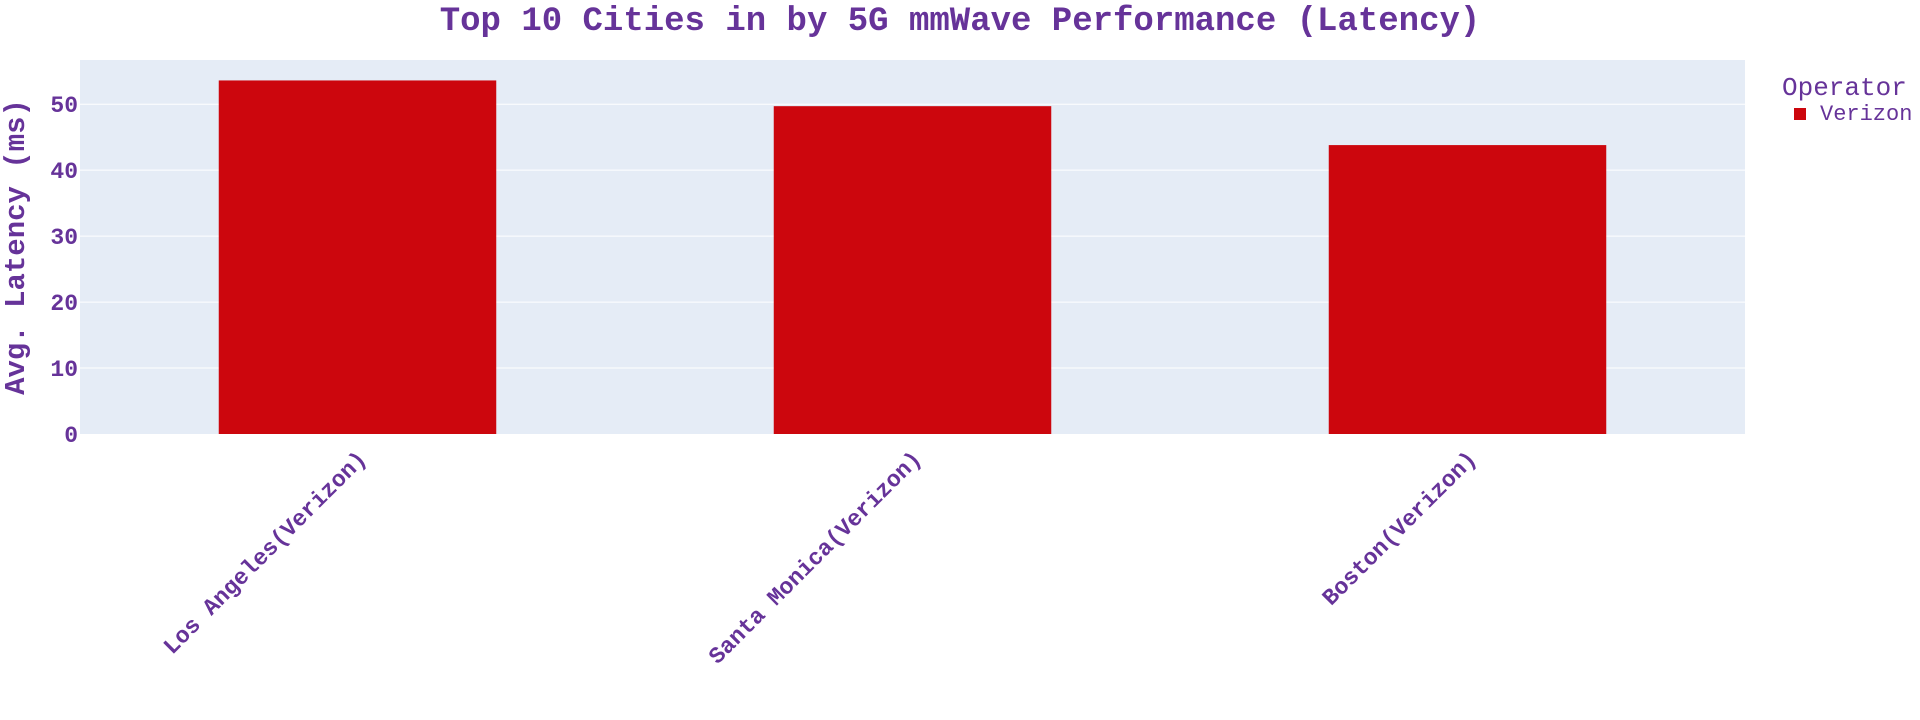 The width and height of the screenshot is (1920, 720). What do you see at coordinates (71, 436) in the screenshot?
I see `y-tick-label: 0` at bounding box center [71, 436].